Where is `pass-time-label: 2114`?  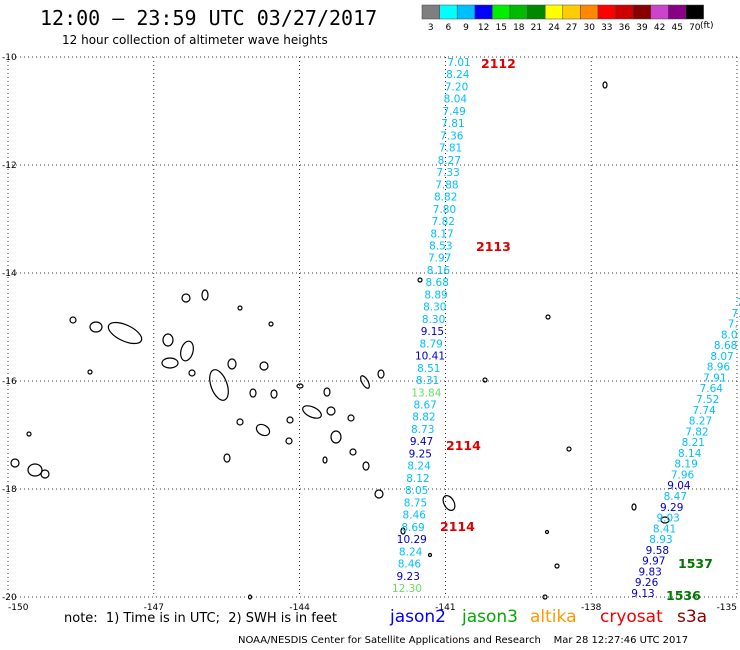
pass-time-label: 2114 is located at coordinates (457, 526).